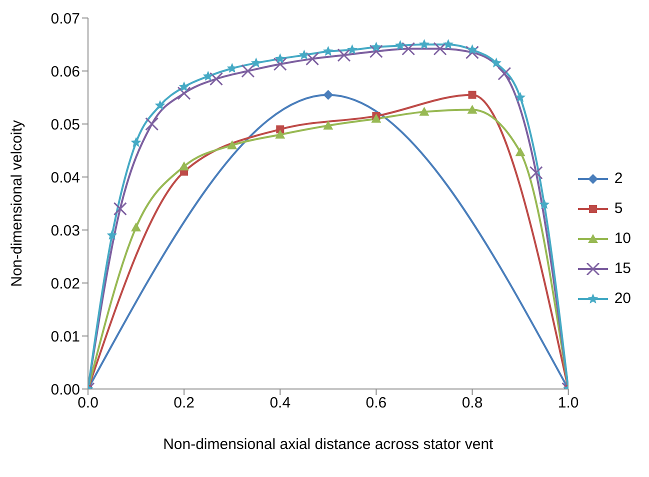 The height and width of the screenshot is (477, 649). What do you see at coordinates (472, 403) in the screenshot?
I see `x-tick-label: 0.8` at bounding box center [472, 403].